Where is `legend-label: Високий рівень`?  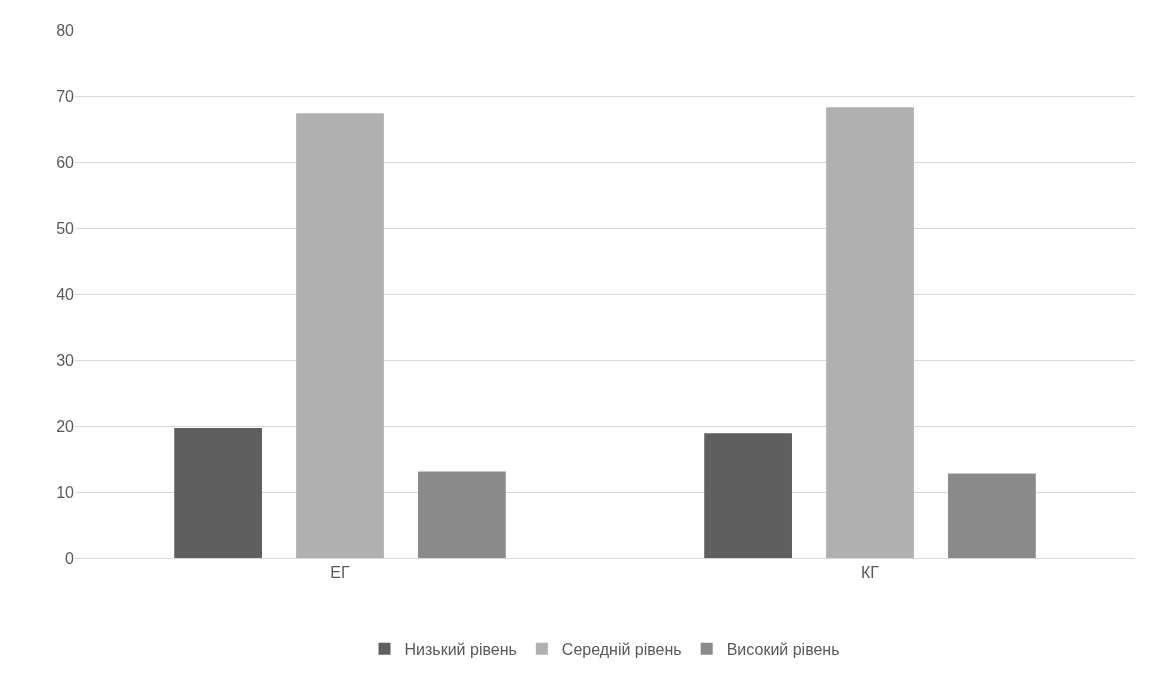 legend-label: Високий рівень is located at coordinates (783, 650).